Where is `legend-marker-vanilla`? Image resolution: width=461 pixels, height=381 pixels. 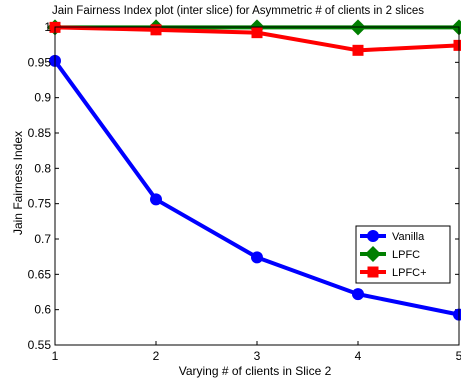
legend-marker-vanilla is located at coordinates (373, 236).